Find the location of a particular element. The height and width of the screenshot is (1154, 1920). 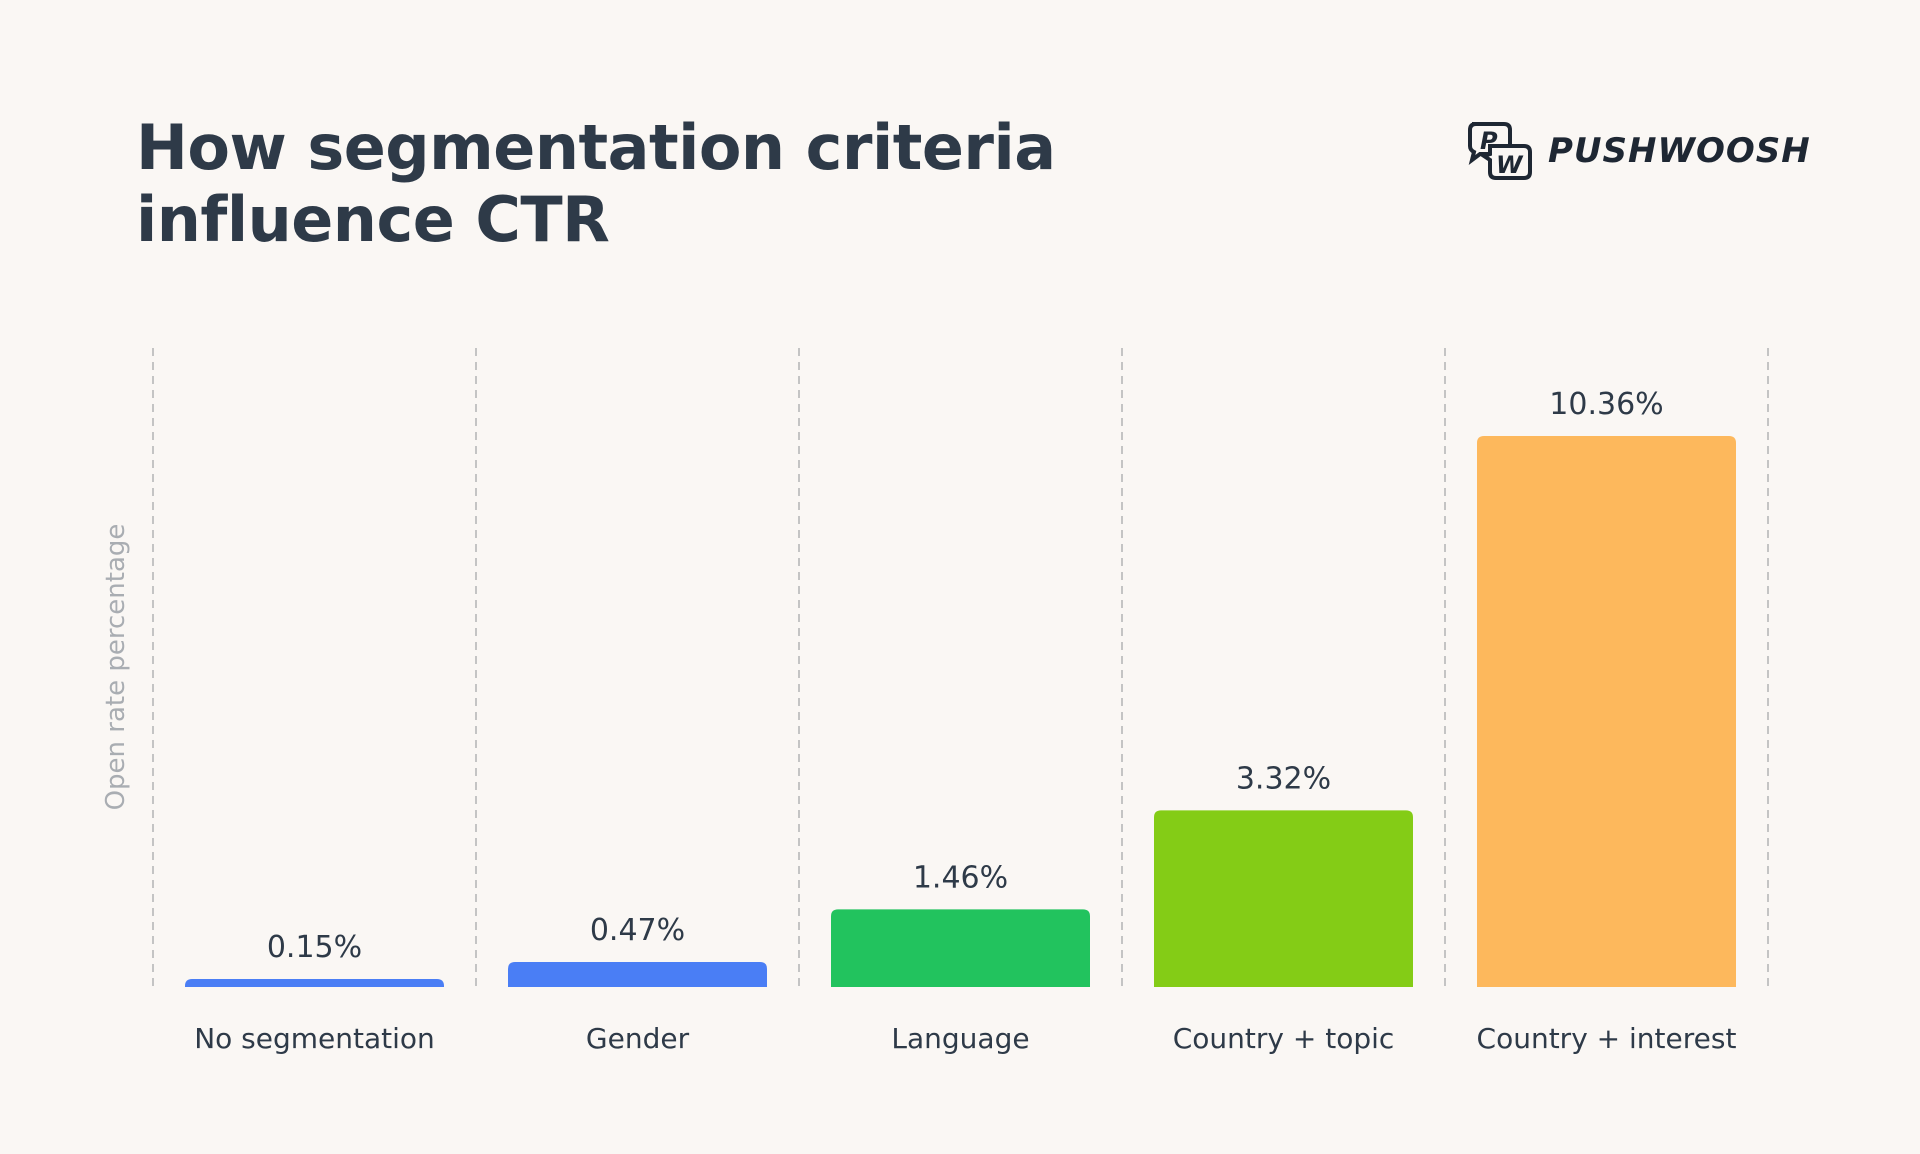

category-label: No segmentation is located at coordinates (314, 1038).